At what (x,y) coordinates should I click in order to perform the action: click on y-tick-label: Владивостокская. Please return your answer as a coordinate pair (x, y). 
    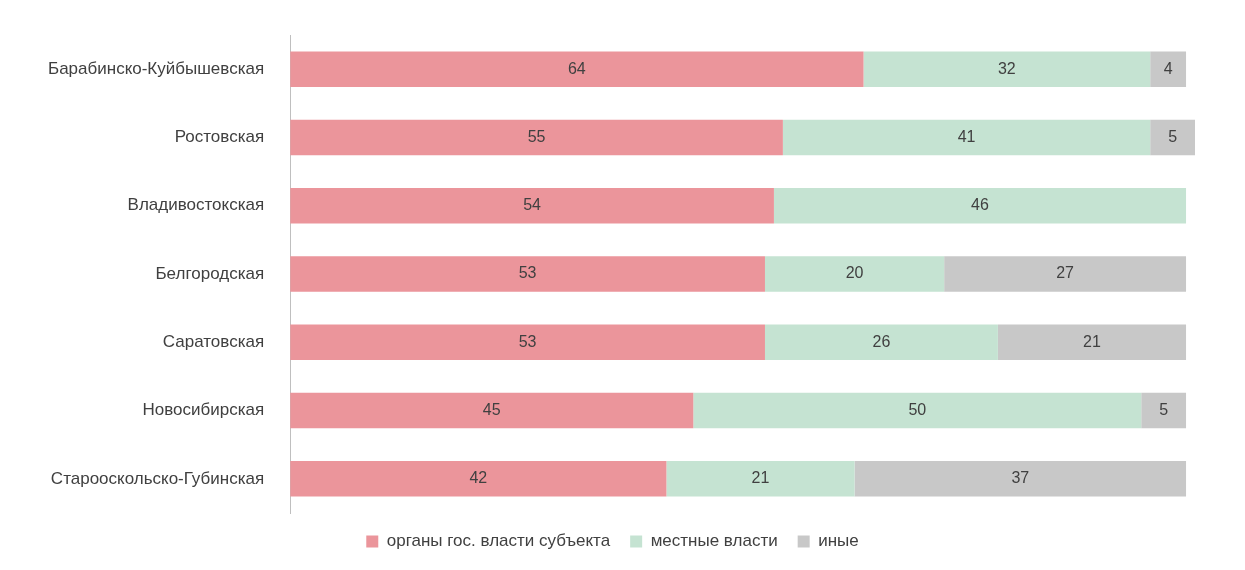
    Looking at the image, I should click on (196, 205).